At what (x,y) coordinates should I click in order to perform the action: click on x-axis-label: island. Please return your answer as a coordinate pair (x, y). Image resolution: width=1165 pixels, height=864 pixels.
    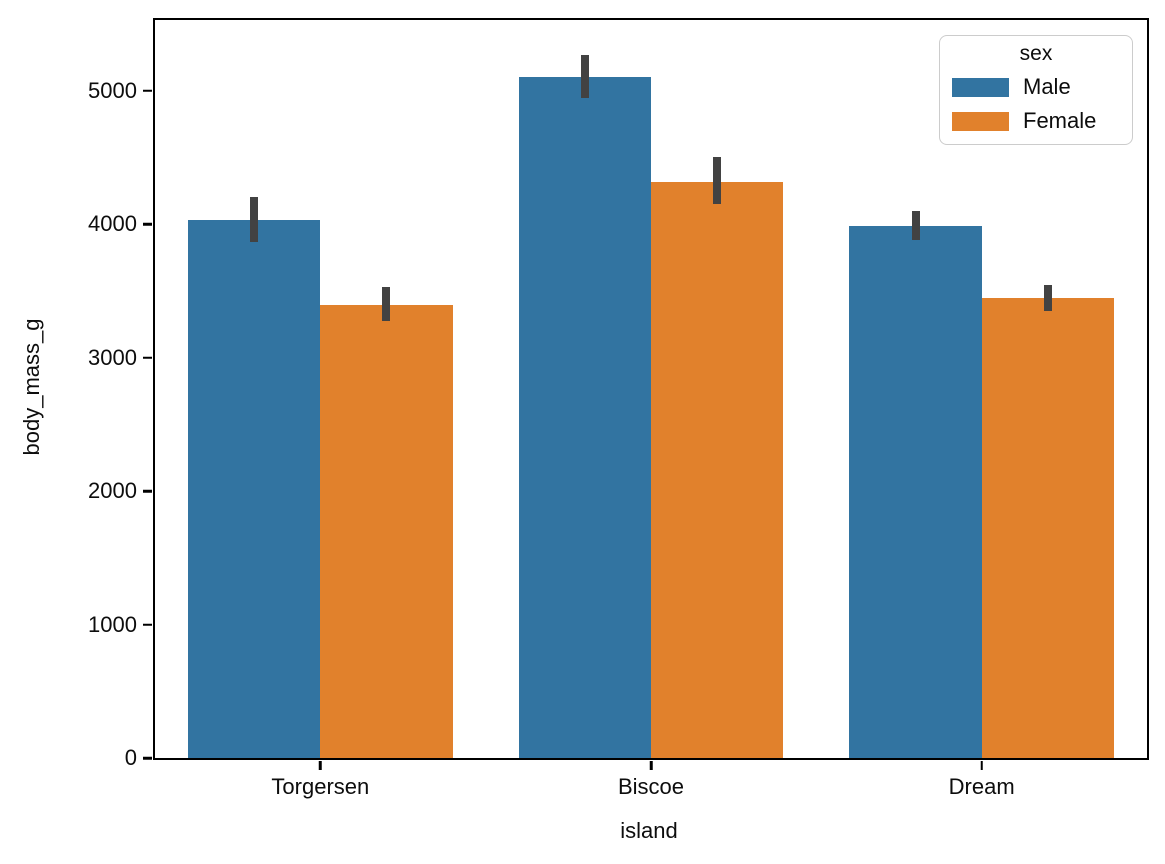
    Looking at the image, I should click on (649, 830).